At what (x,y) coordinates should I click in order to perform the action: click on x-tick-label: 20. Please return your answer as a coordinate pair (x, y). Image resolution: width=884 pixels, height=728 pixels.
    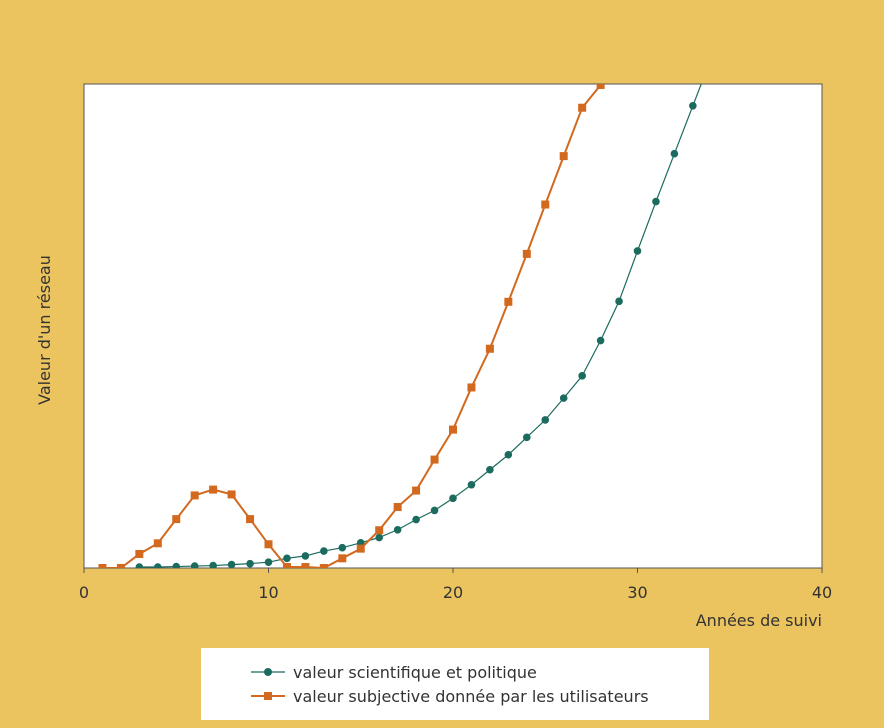
    Looking at the image, I should click on (453, 592).